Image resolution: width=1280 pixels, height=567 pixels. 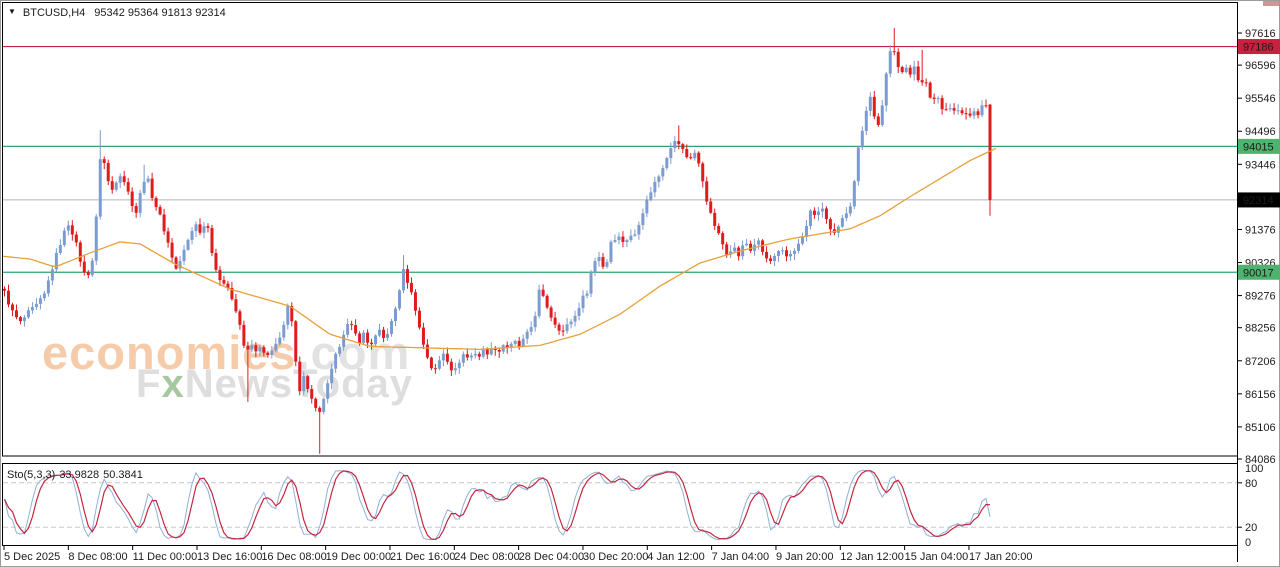 I want to click on price-axis-label: 95546, so click(x=1260, y=99).